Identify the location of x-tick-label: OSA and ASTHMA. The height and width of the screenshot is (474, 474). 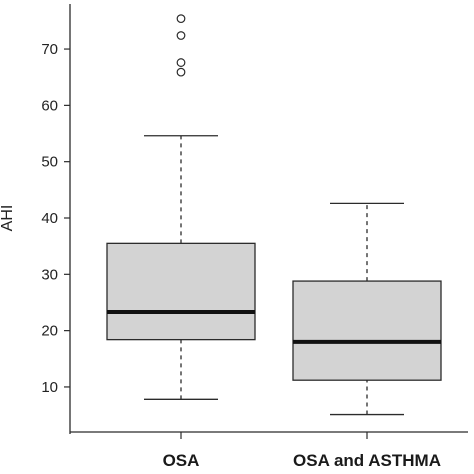
(367, 460).